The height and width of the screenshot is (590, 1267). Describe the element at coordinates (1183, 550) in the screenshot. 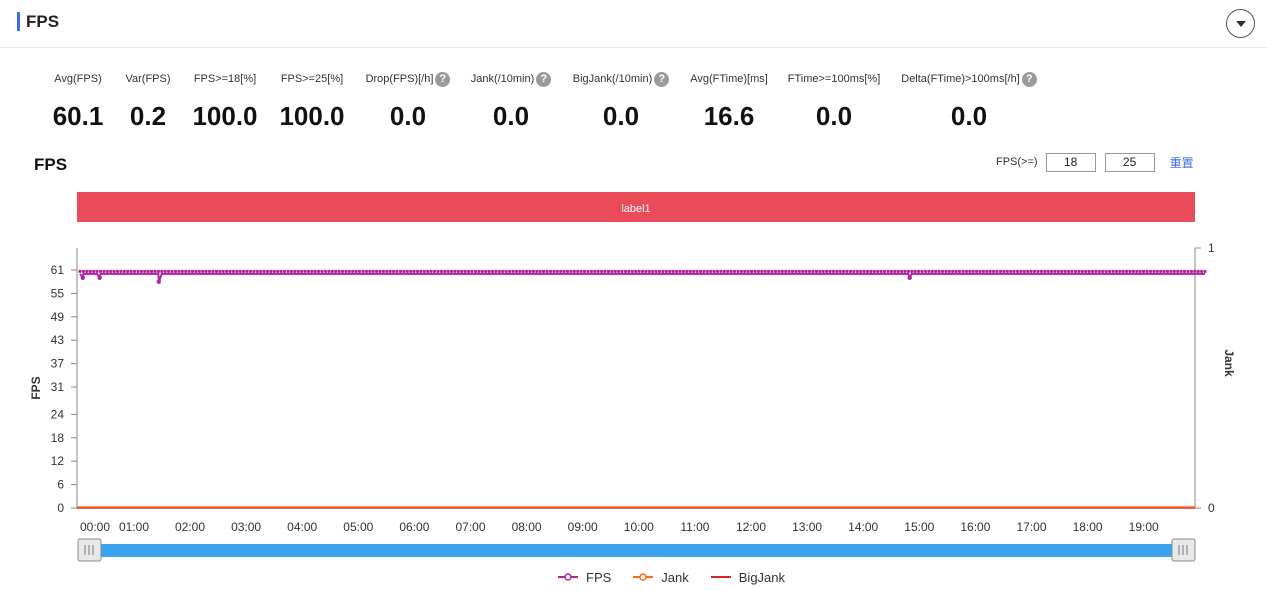

I see `slider-handle-right` at that location.